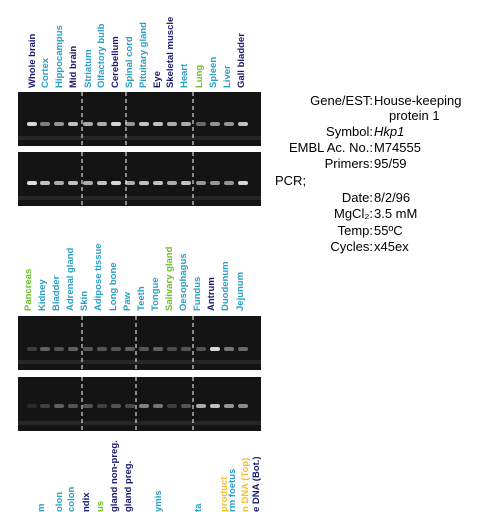 The image size is (491, 512). What do you see at coordinates (141, 298) in the screenshot?
I see `lane-label: Teeth` at bounding box center [141, 298].